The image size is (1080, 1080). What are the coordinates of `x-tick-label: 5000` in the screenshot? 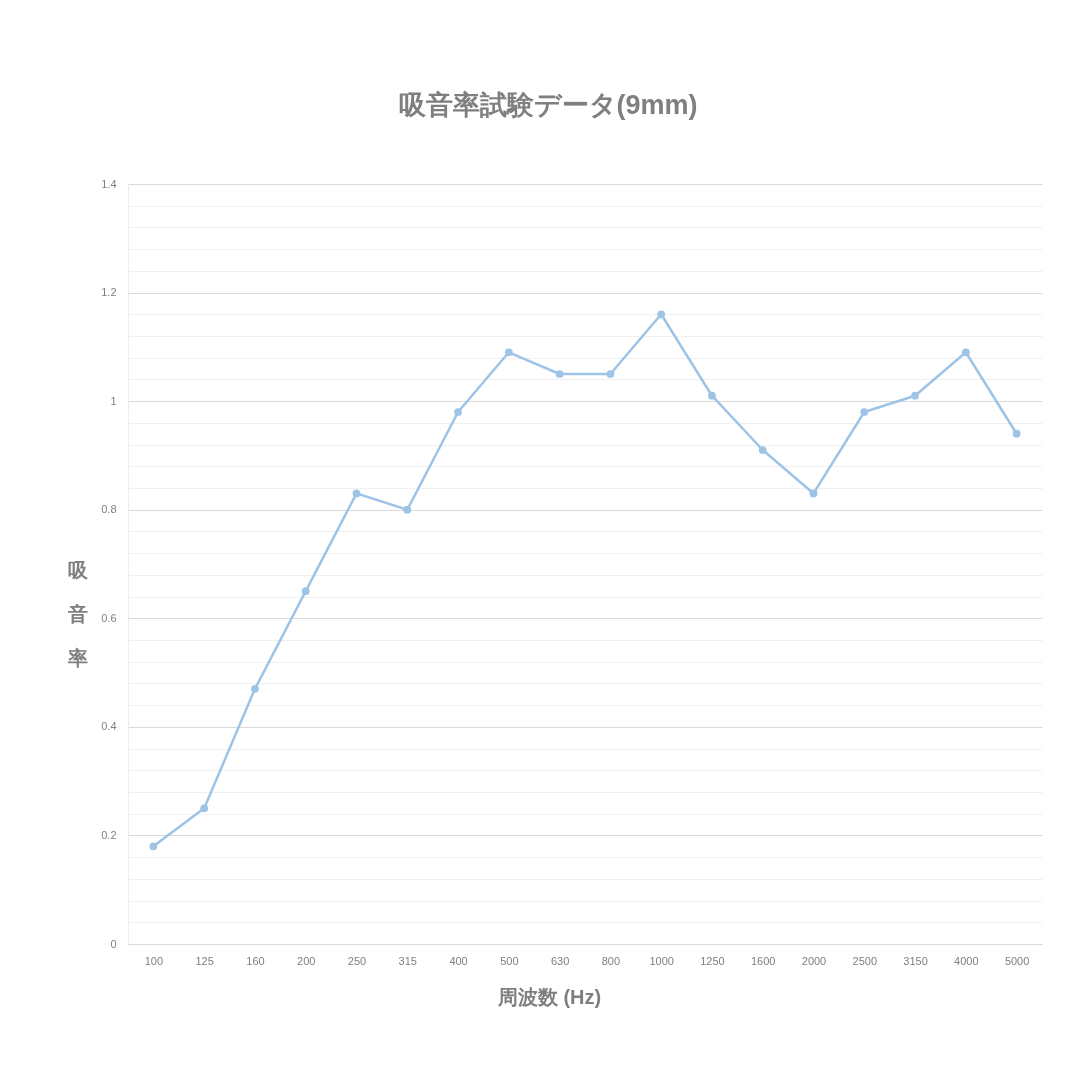 It's located at (1017, 960).